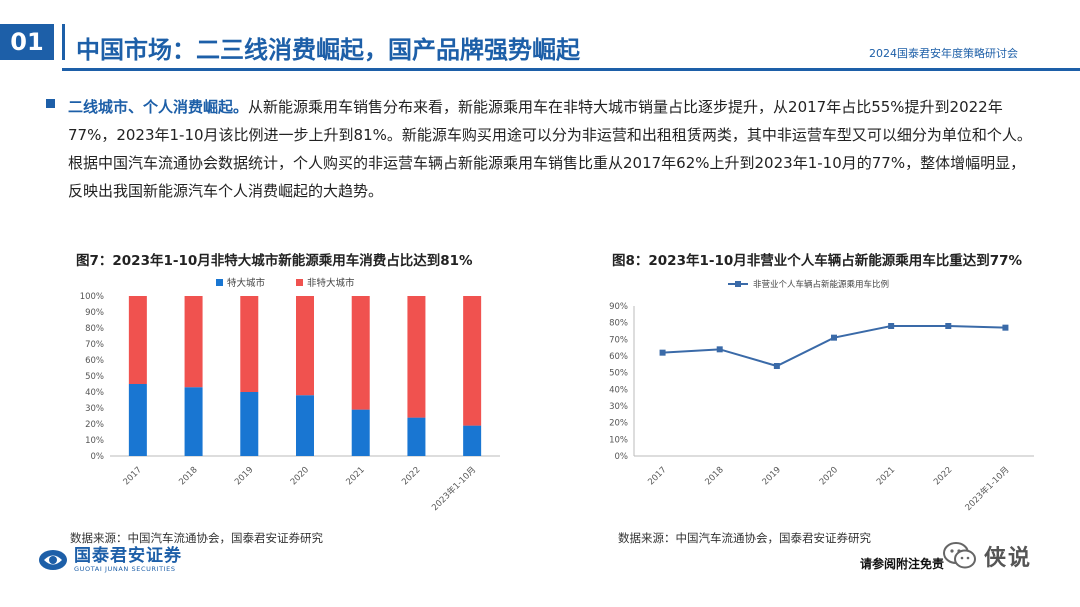  I want to click on watermark-text: 侠说, so click(1008, 558).